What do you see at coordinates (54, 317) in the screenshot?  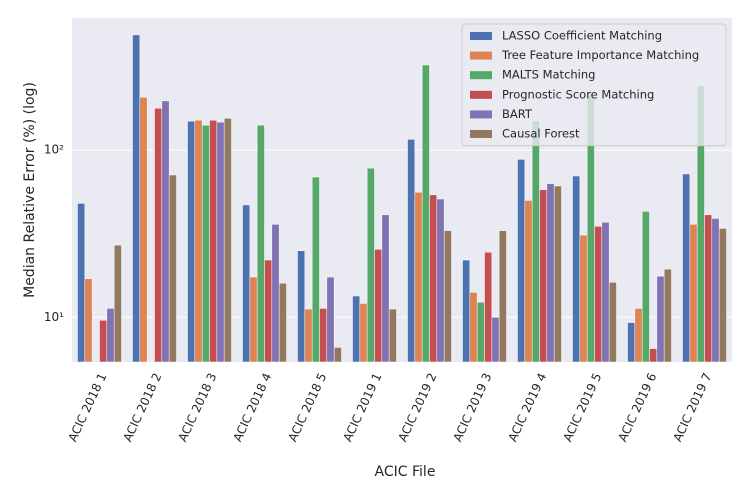 I see `y-tick-label: 10¹` at bounding box center [54, 317].